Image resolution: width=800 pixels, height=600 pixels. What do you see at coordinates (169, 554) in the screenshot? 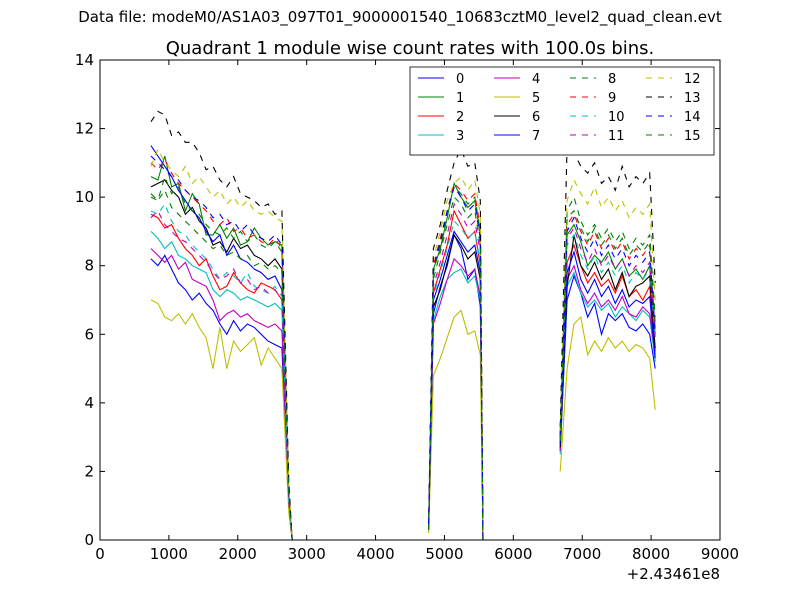
I see `x-tick-label: 1000` at bounding box center [169, 554].